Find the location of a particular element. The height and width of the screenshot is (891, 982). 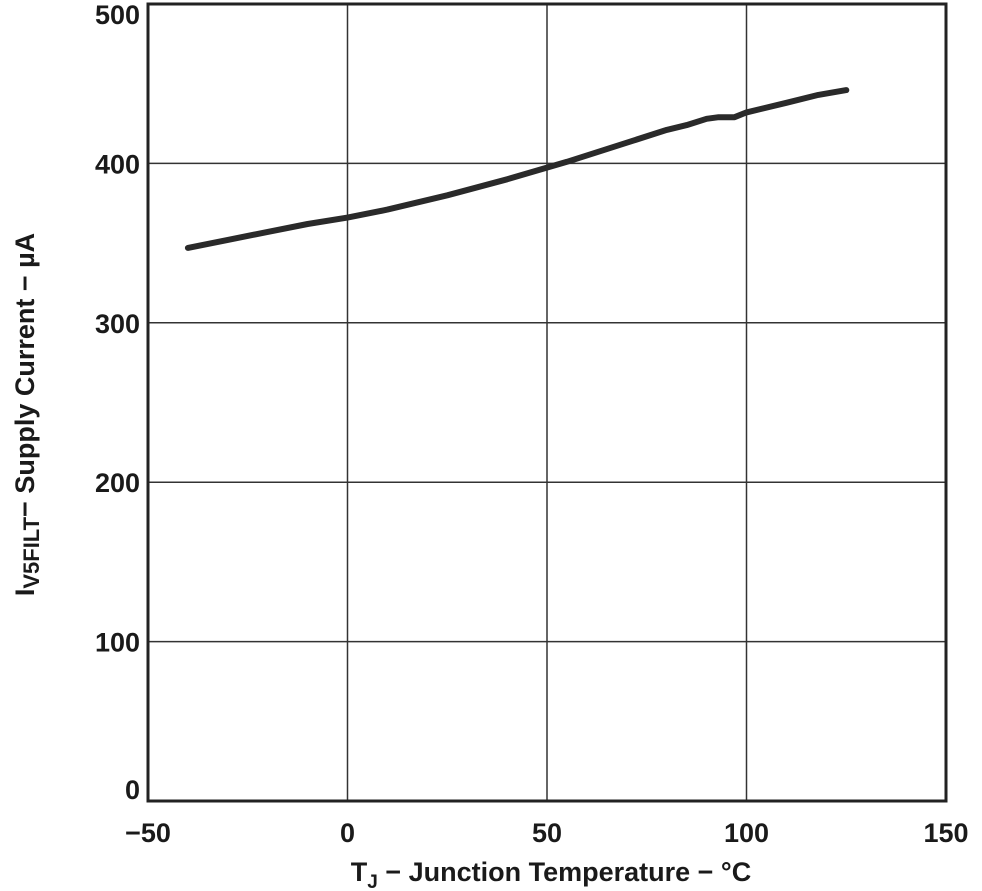

x-tick-label: 150 is located at coordinates (945, 833).